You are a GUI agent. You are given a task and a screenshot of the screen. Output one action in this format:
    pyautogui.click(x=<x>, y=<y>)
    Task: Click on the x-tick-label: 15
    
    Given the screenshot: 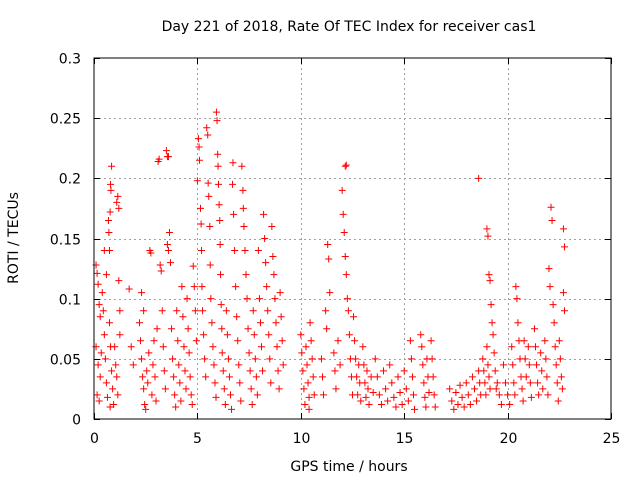 What is the action you would take?
    pyautogui.click(x=405, y=439)
    